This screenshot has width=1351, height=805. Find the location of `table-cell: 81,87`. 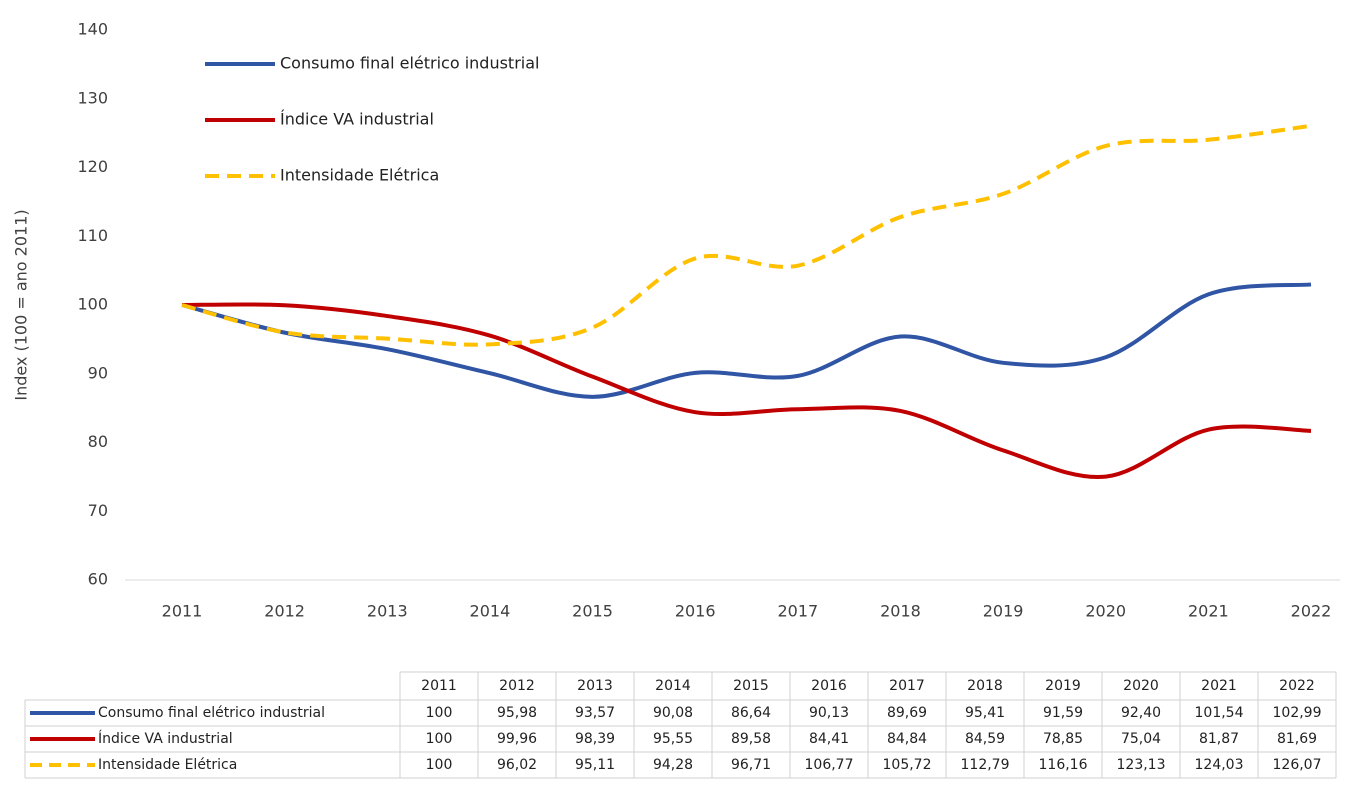

table-cell: 81,87 is located at coordinates (1219, 739).